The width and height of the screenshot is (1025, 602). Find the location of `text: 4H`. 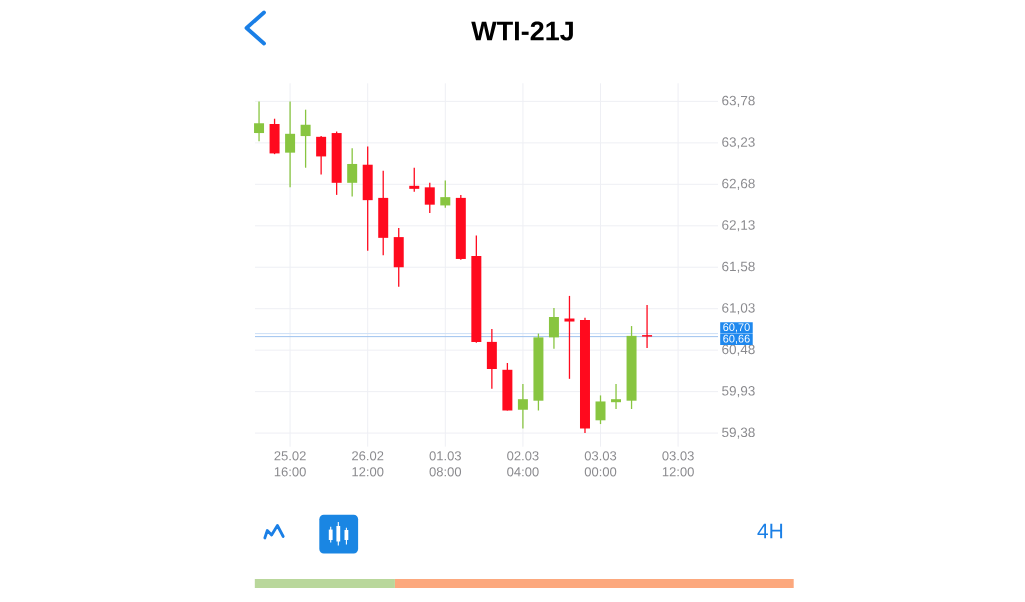

text: 4H is located at coordinates (770, 531).